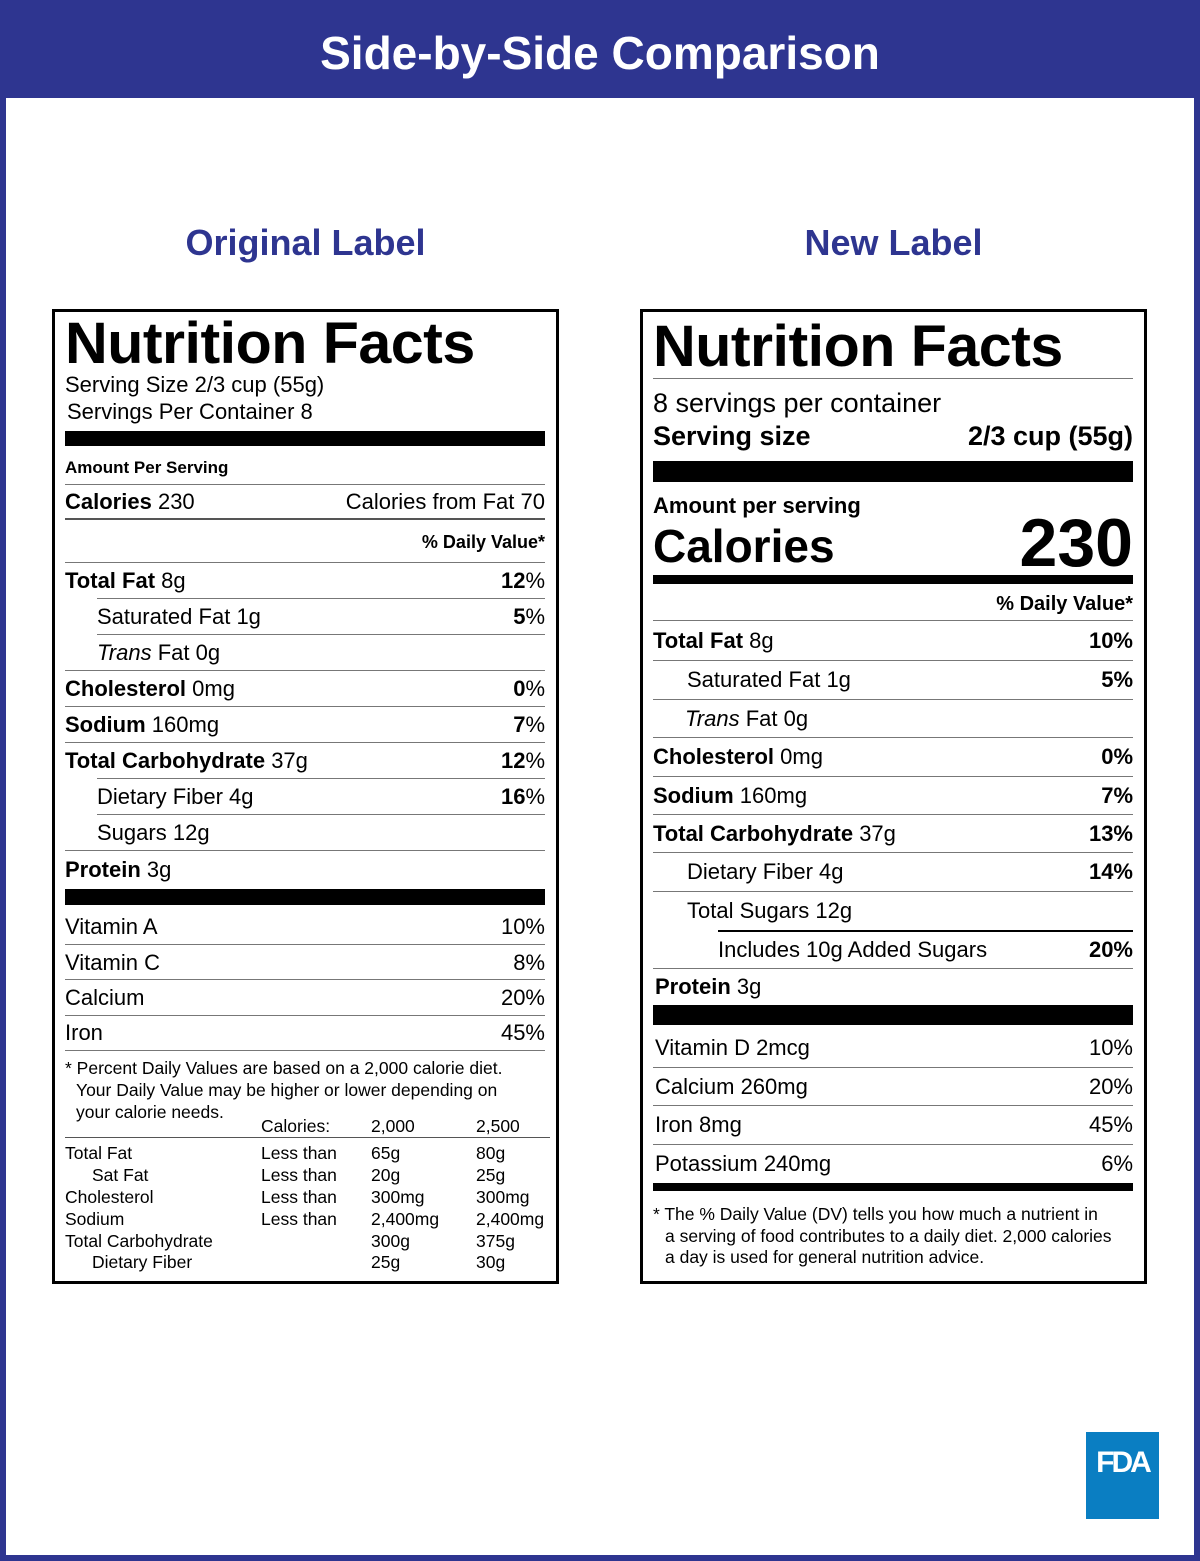  Describe the element at coordinates (305, 927) in the screenshot. I see `vitamin-row: Vitamin A 10%` at that location.